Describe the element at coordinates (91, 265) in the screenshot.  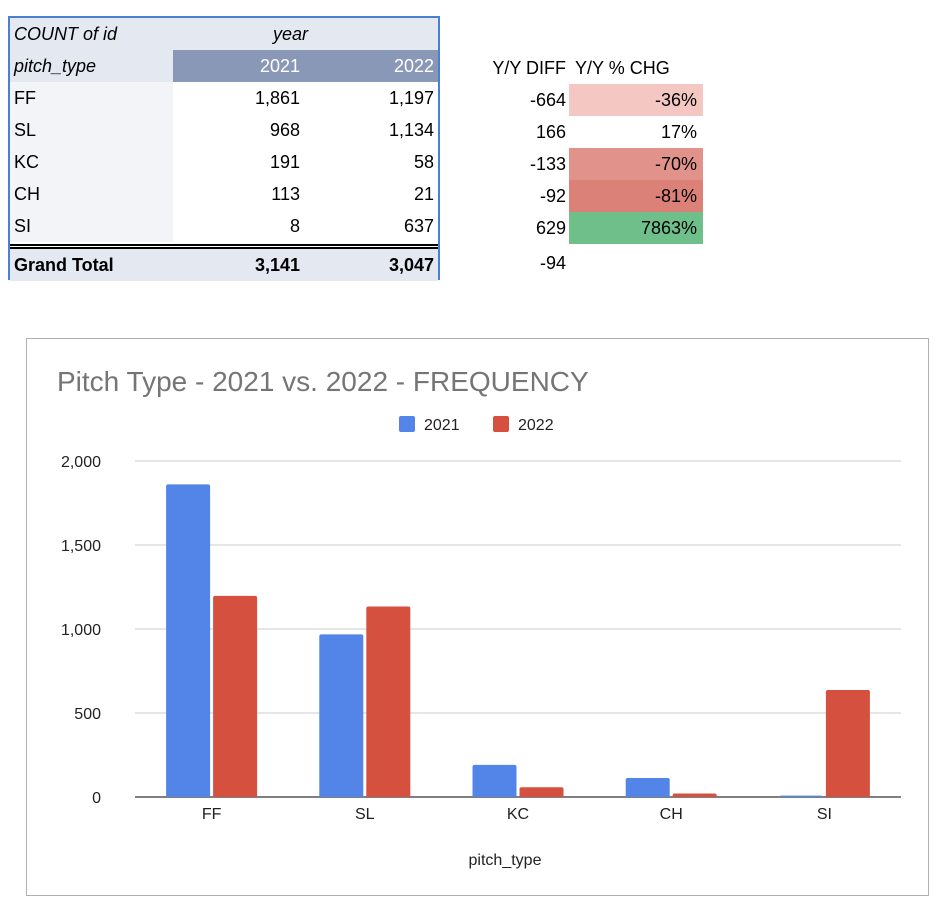
I see `grand-total-label: Grand Total` at that location.